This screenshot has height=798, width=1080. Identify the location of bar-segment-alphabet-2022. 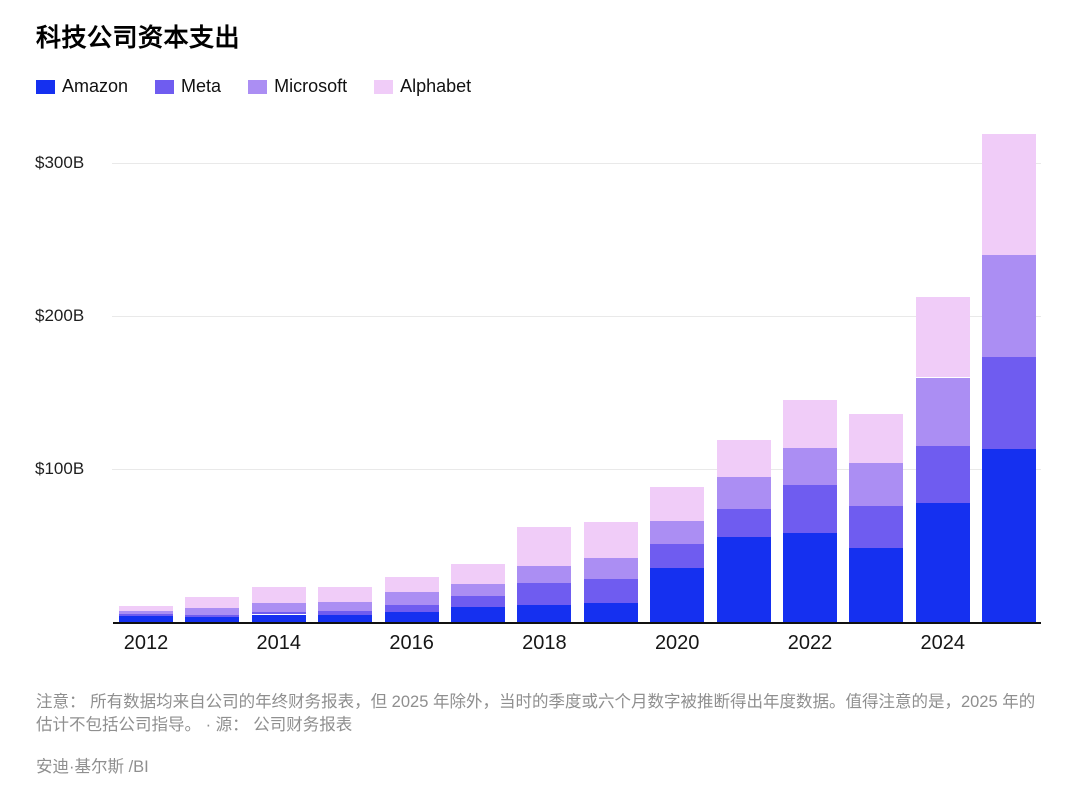
(810, 424).